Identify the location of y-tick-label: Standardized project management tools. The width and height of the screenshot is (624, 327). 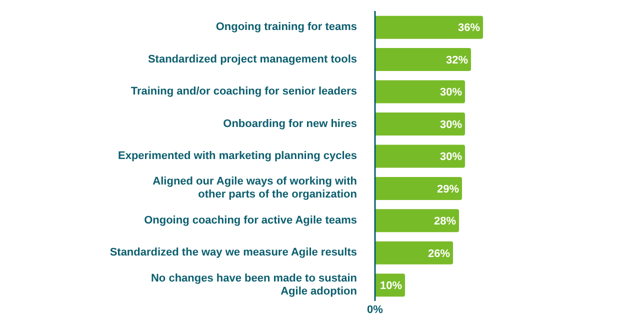
(252, 59).